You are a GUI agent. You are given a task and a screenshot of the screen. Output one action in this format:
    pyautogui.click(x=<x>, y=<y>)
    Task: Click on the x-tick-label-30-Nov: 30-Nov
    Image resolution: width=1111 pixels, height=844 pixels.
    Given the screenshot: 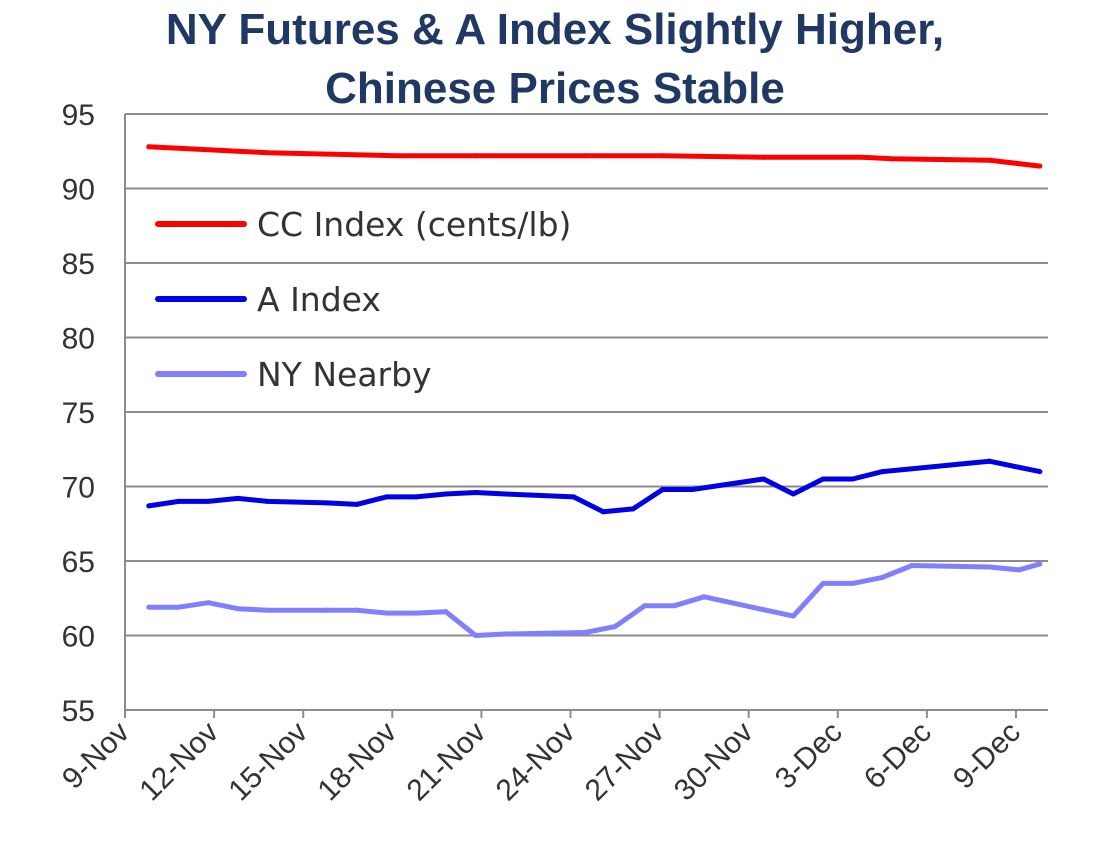 What is the action you would take?
    pyautogui.click(x=714, y=762)
    